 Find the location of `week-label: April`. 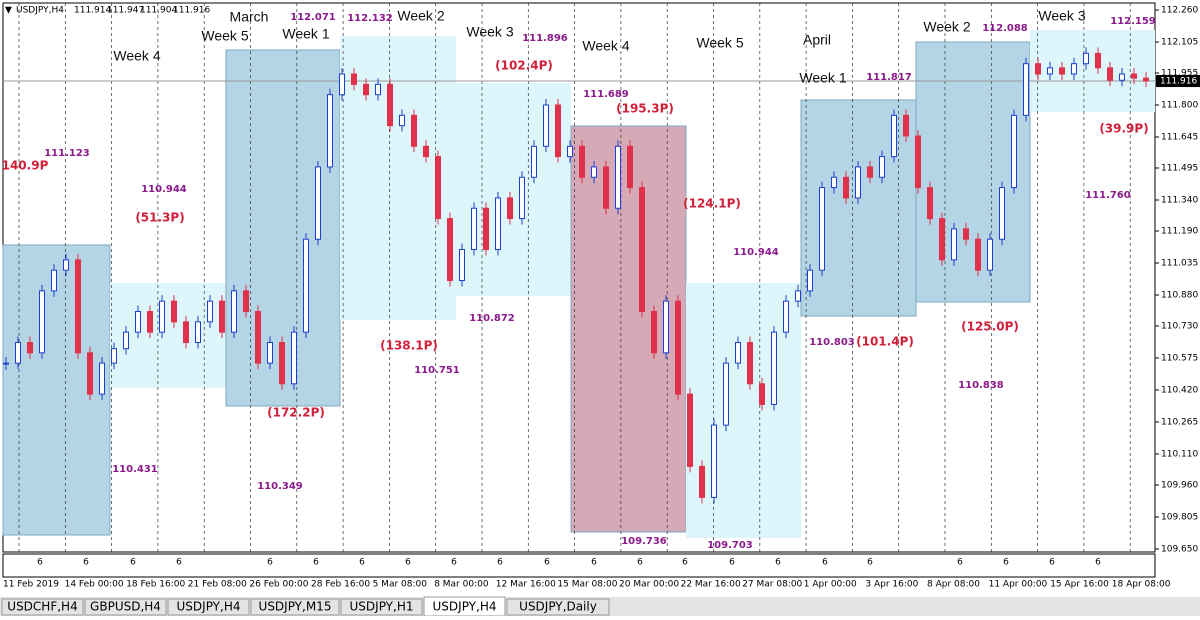

week-label: April is located at coordinates (817, 40).